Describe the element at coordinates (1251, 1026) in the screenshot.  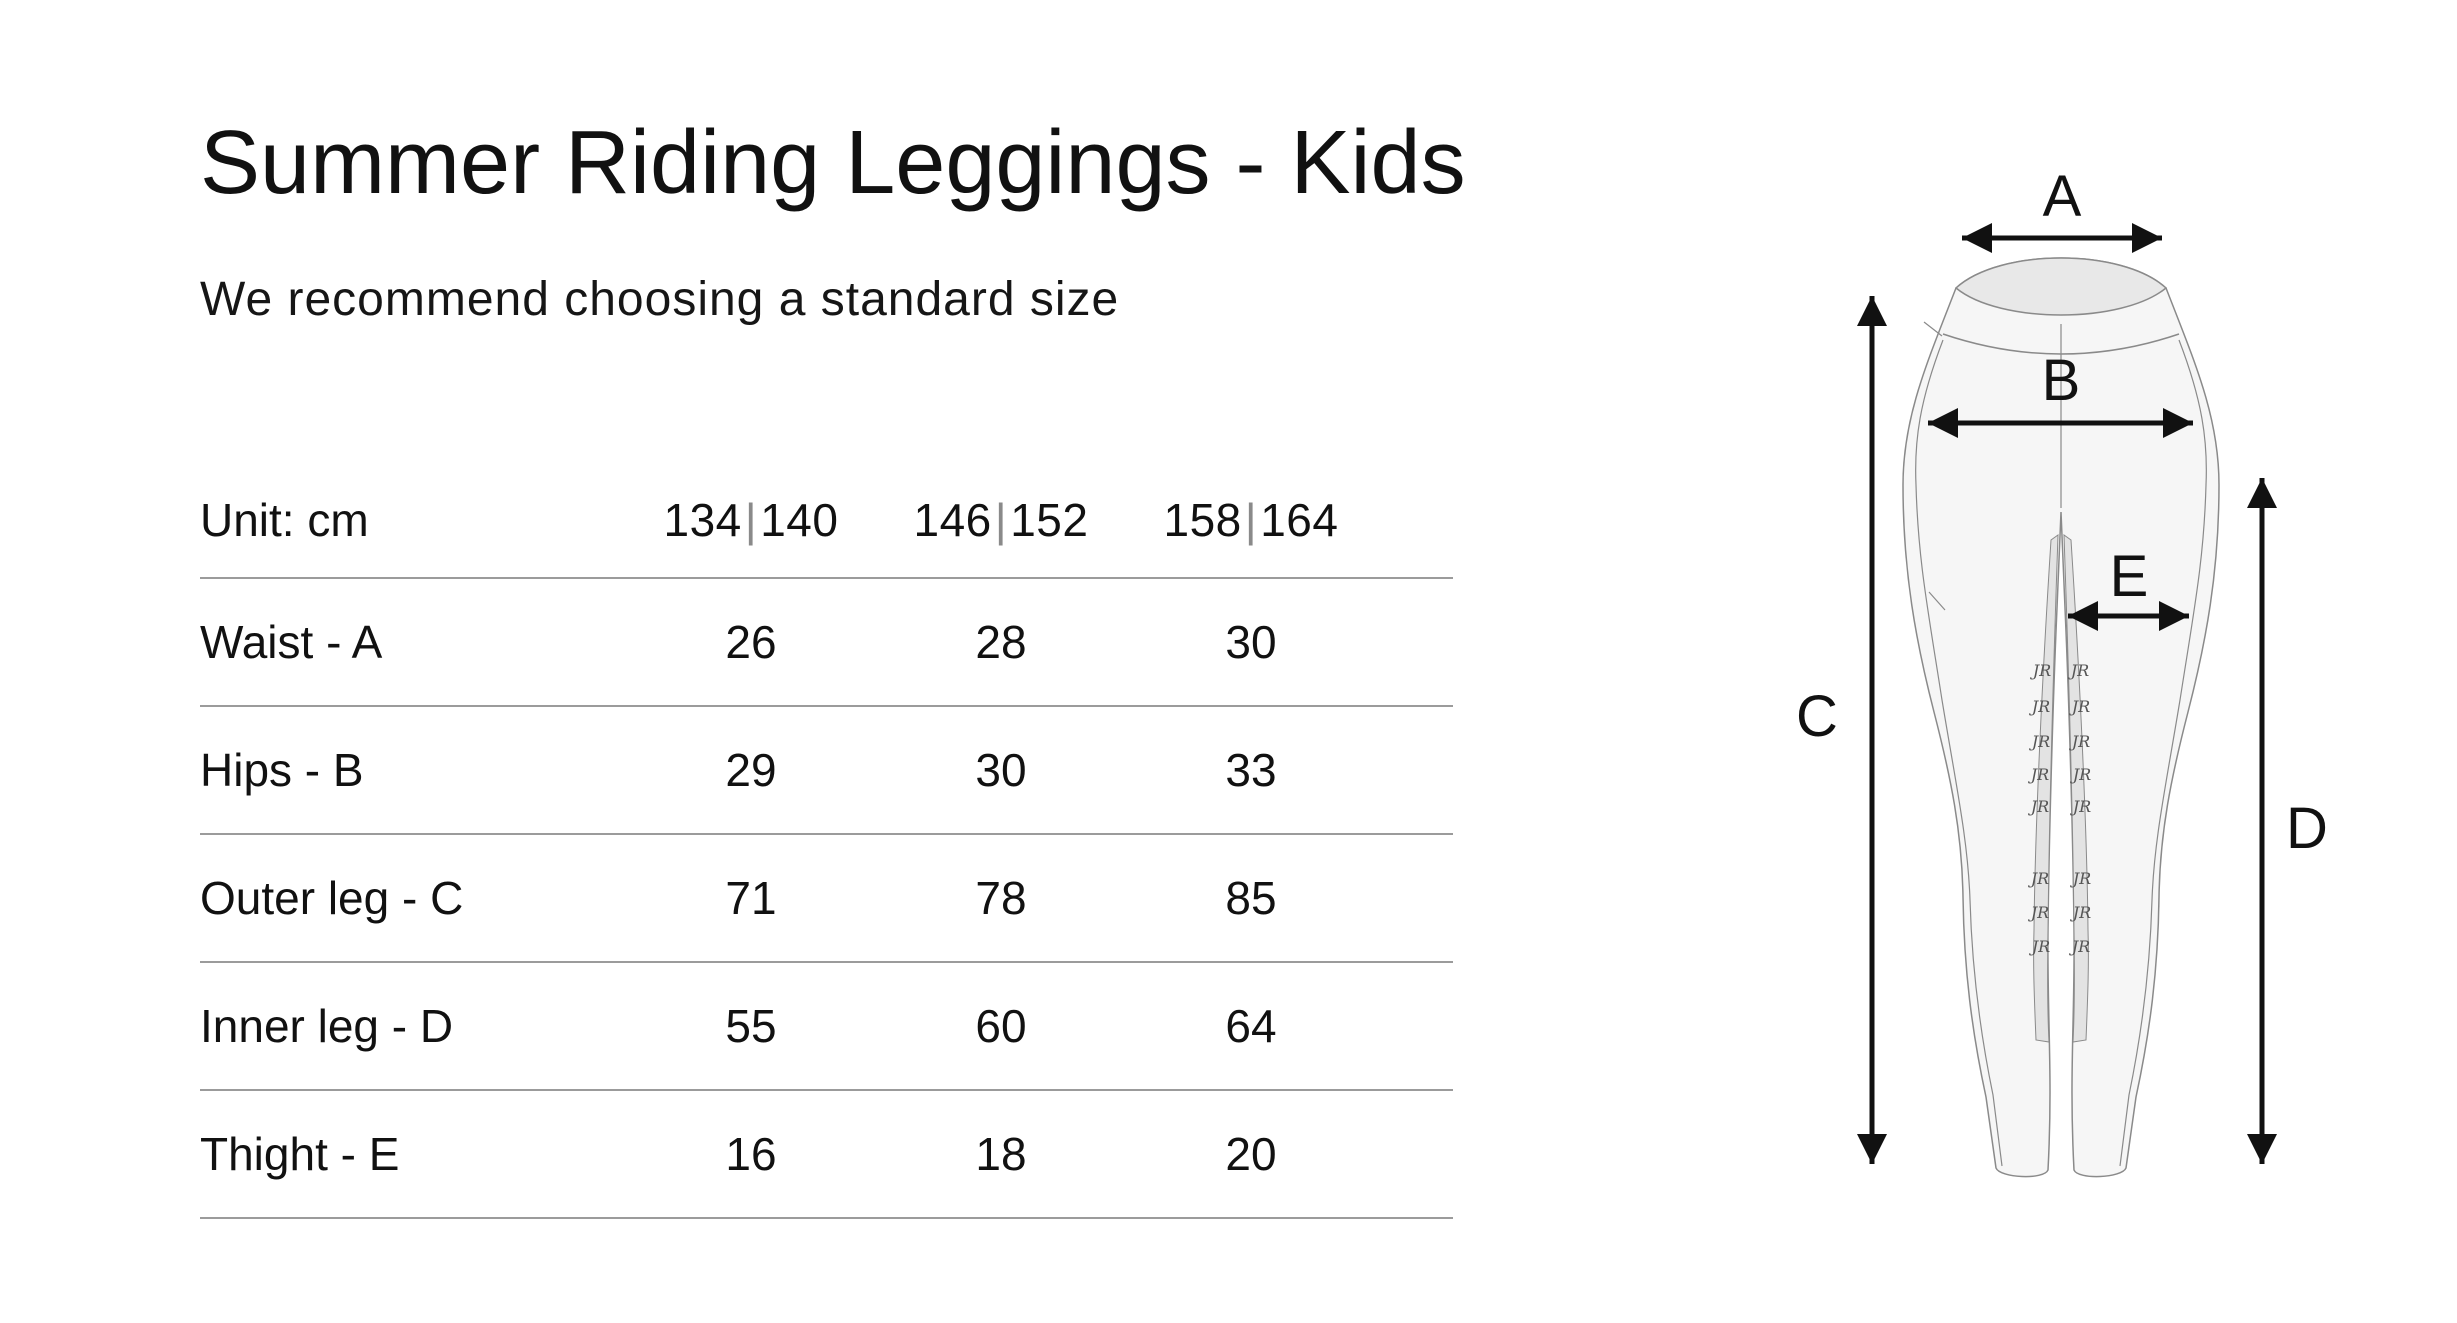
I see `cell-value: 64` at that location.